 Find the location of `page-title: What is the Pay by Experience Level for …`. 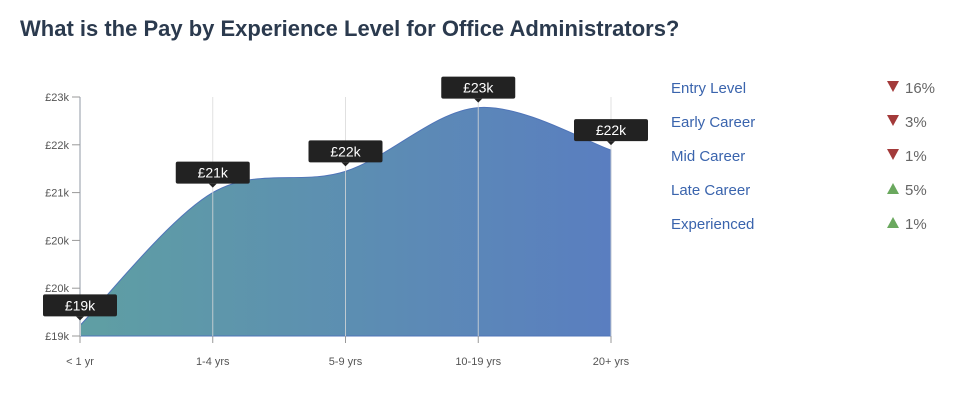

page-title: What is the Pay by Experience Level for … is located at coordinates (350, 28).